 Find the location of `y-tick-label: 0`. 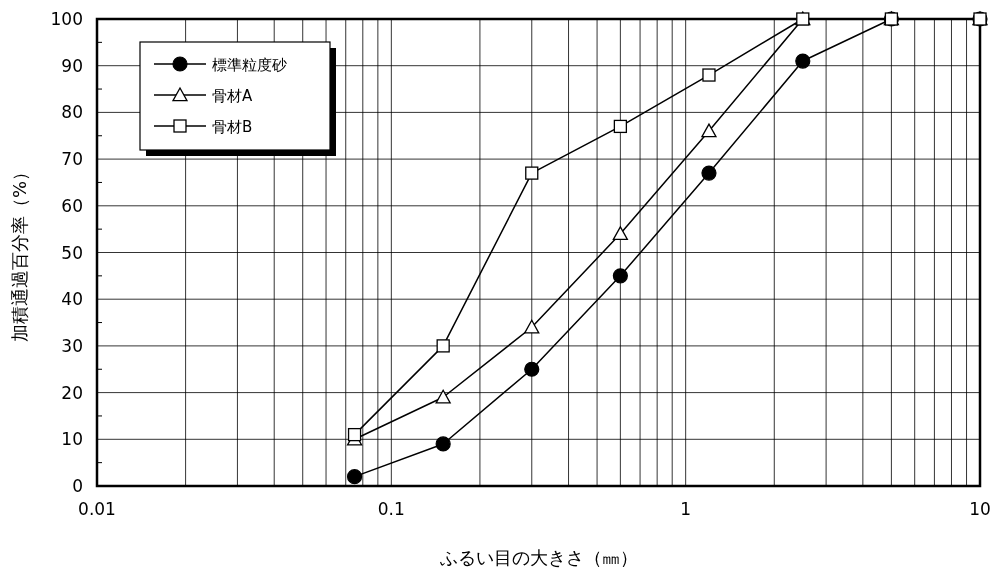

y-tick-label: 0 is located at coordinates (77, 486).